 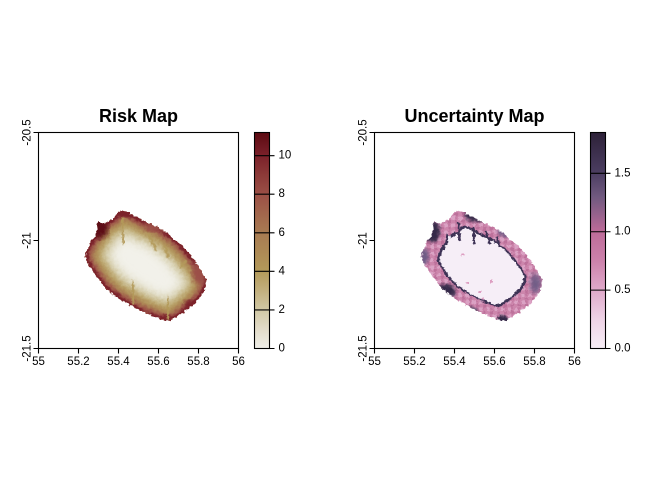 What do you see at coordinates (282, 233) in the screenshot?
I see `risk-colorbar-label-6: 6` at bounding box center [282, 233].